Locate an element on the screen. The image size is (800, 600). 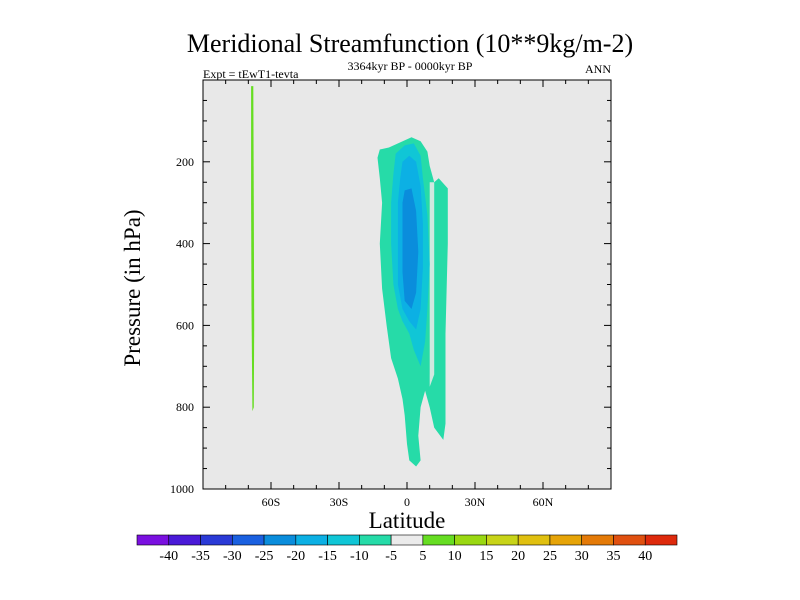
x-tick-label: 60N is located at coordinates (543, 502).